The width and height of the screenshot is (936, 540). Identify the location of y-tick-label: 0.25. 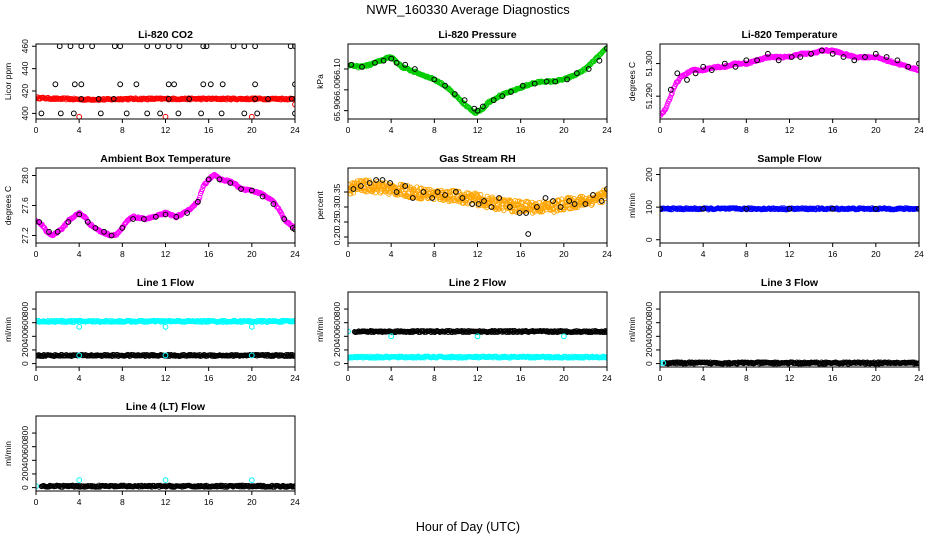
(337, 221).